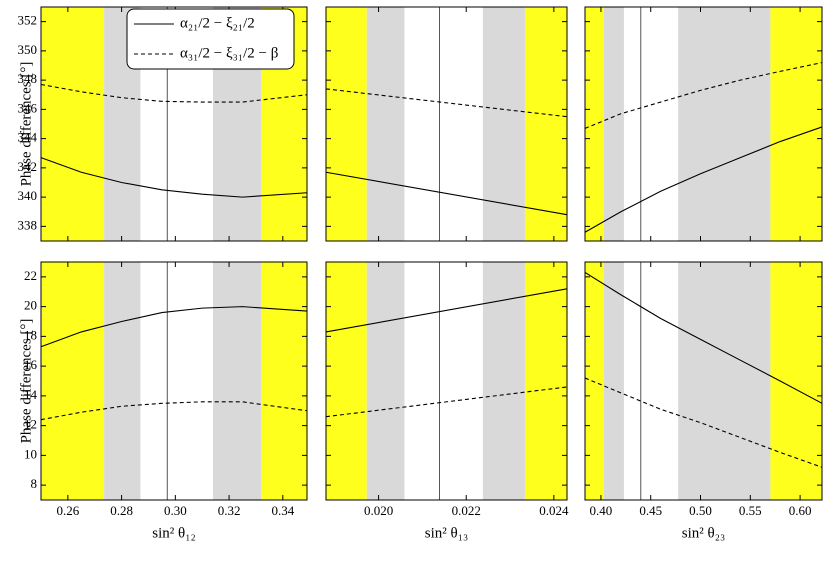  I want to click on x-tick-label: 0.32, so click(229, 510).